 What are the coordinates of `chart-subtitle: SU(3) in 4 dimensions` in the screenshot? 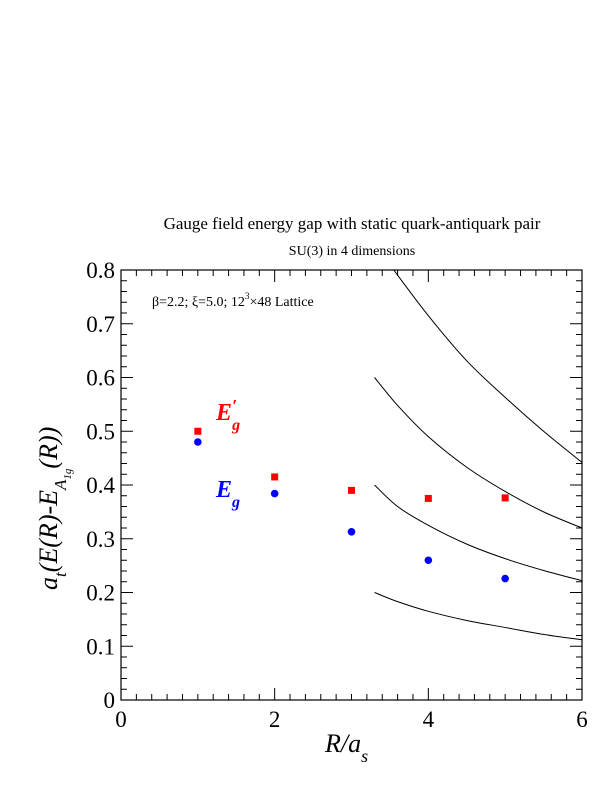 It's located at (352, 251).